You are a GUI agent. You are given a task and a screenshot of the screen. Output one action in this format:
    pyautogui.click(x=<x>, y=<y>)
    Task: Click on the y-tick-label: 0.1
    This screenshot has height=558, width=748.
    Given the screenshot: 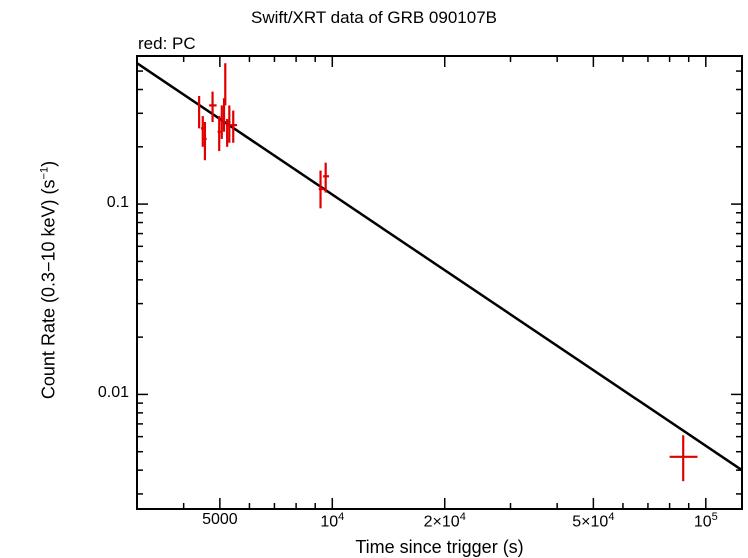 What is the action you would take?
    pyautogui.click(x=117, y=203)
    